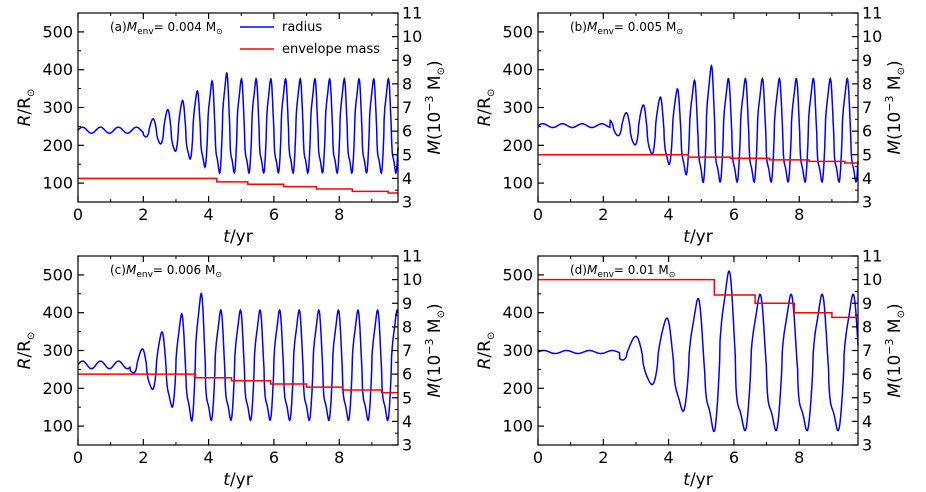 Image resolution: width=926 pixels, height=492 pixels. What do you see at coordinates (895, 369) in the screenshot?
I see `y-right-unit: (10` at bounding box center [895, 369].